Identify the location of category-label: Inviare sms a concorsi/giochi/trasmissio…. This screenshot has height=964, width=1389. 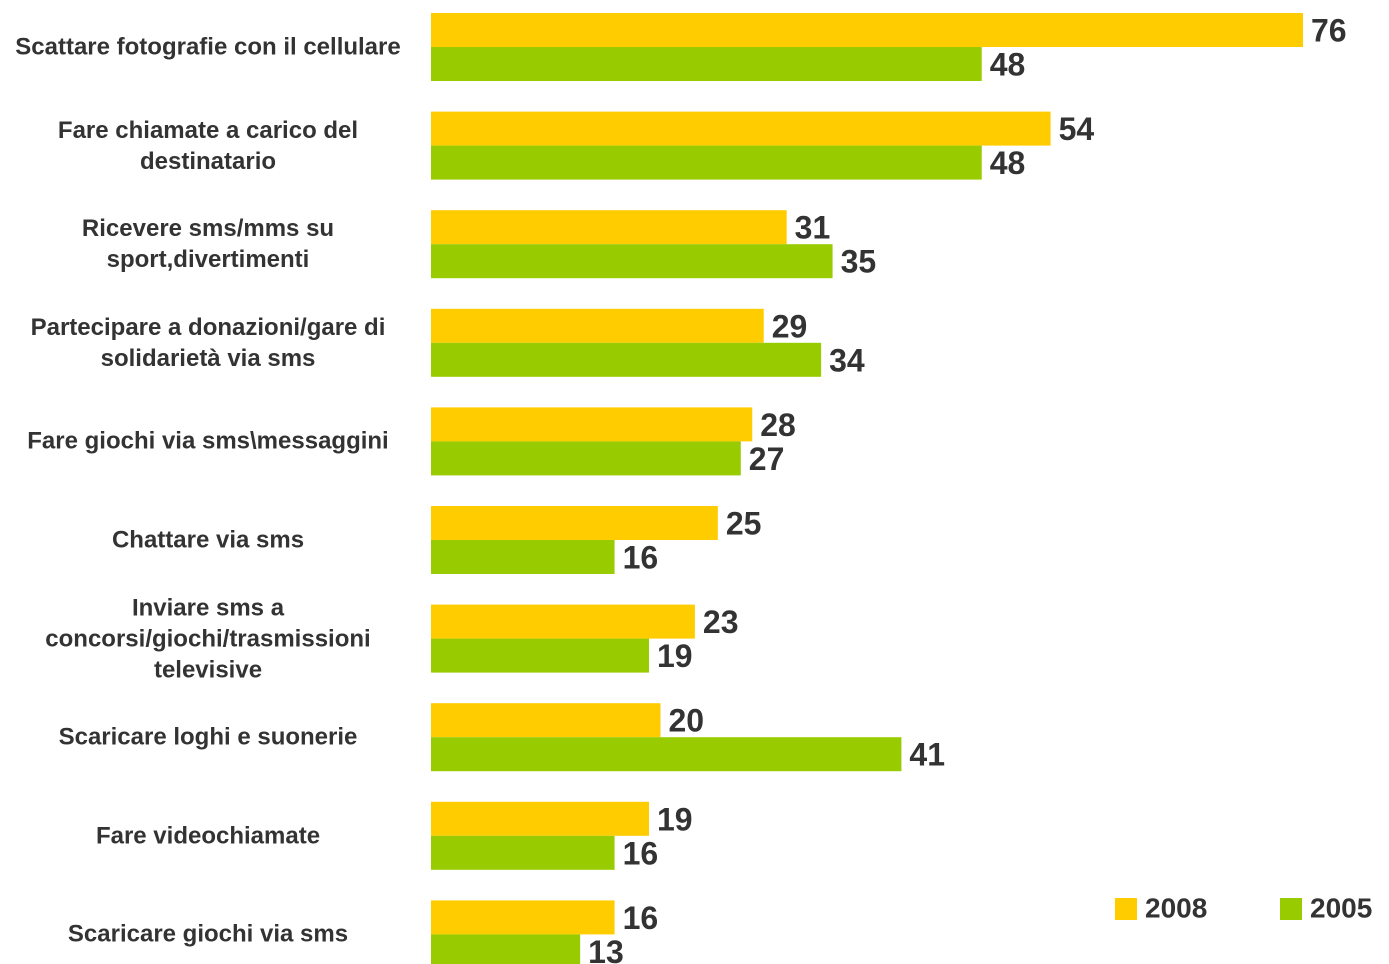
(208, 639).